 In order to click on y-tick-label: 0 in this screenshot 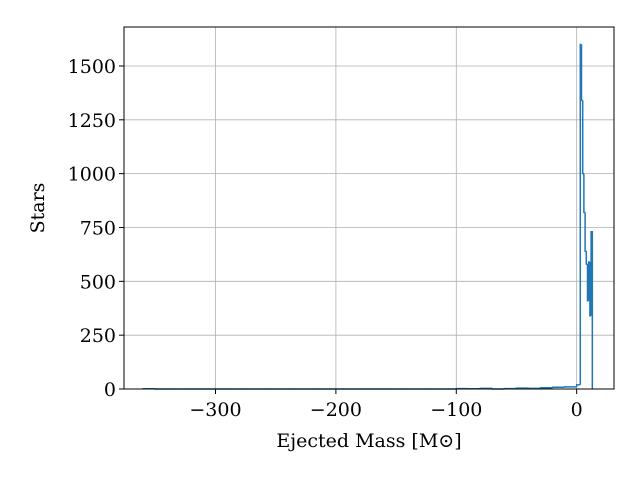, I will do `click(110, 390)`.